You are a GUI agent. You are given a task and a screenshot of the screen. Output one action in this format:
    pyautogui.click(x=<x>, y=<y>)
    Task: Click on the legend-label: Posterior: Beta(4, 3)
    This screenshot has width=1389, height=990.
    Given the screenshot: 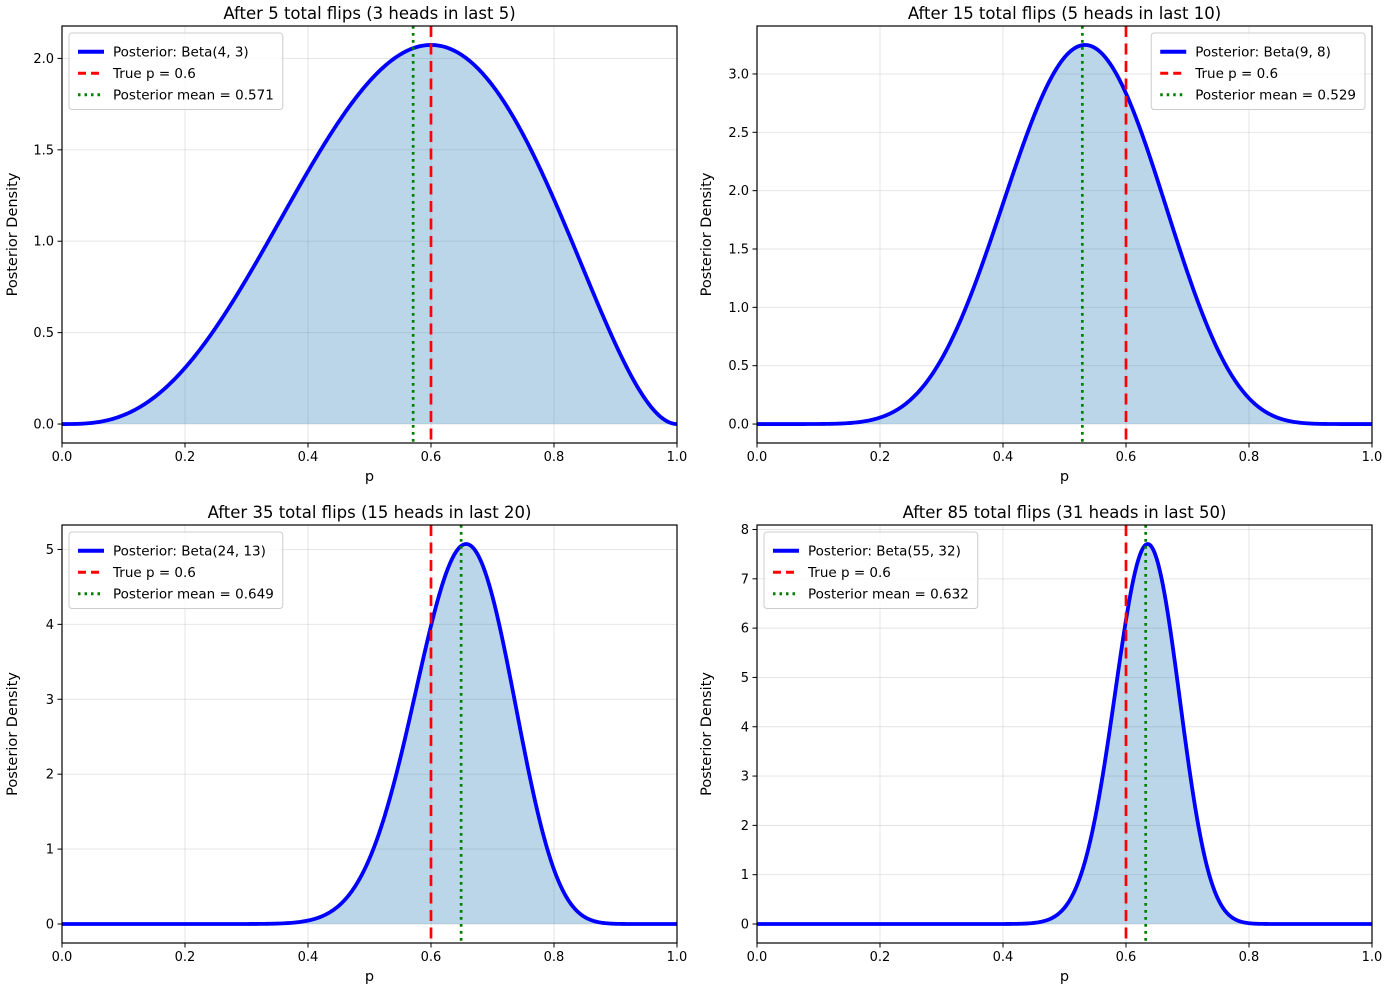 What is the action you would take?
    pyautogui.click(x=181, y=52)
    